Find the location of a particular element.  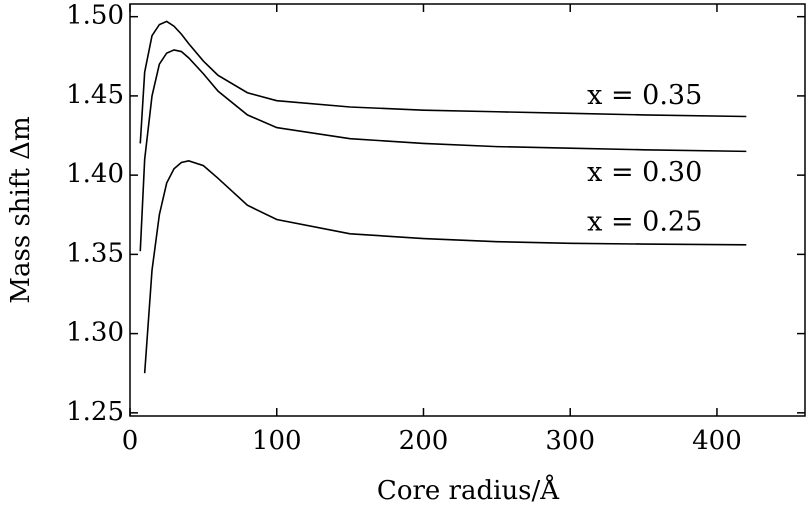

y-tick-label: 1.25 is located at coordinates (95, 412).